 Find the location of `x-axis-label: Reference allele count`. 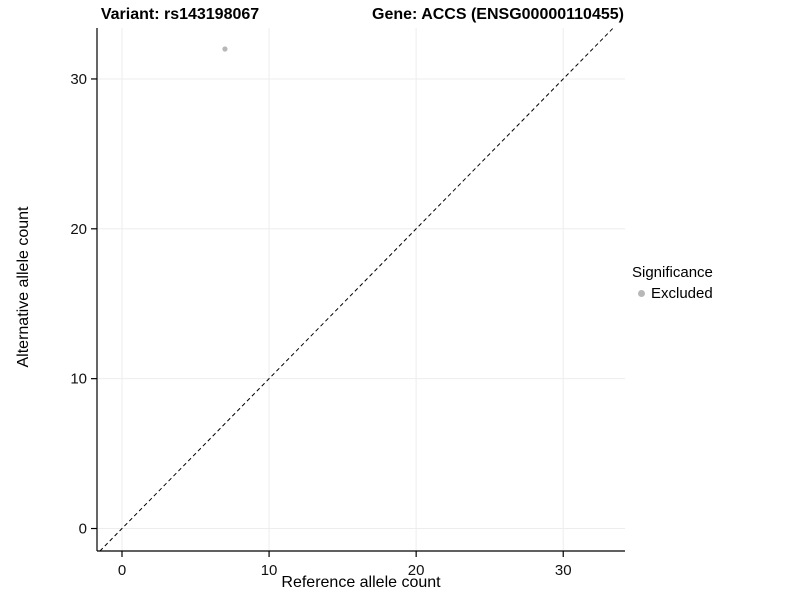

x-axis-label: Reference allele count is located at coordinates (361, 582).